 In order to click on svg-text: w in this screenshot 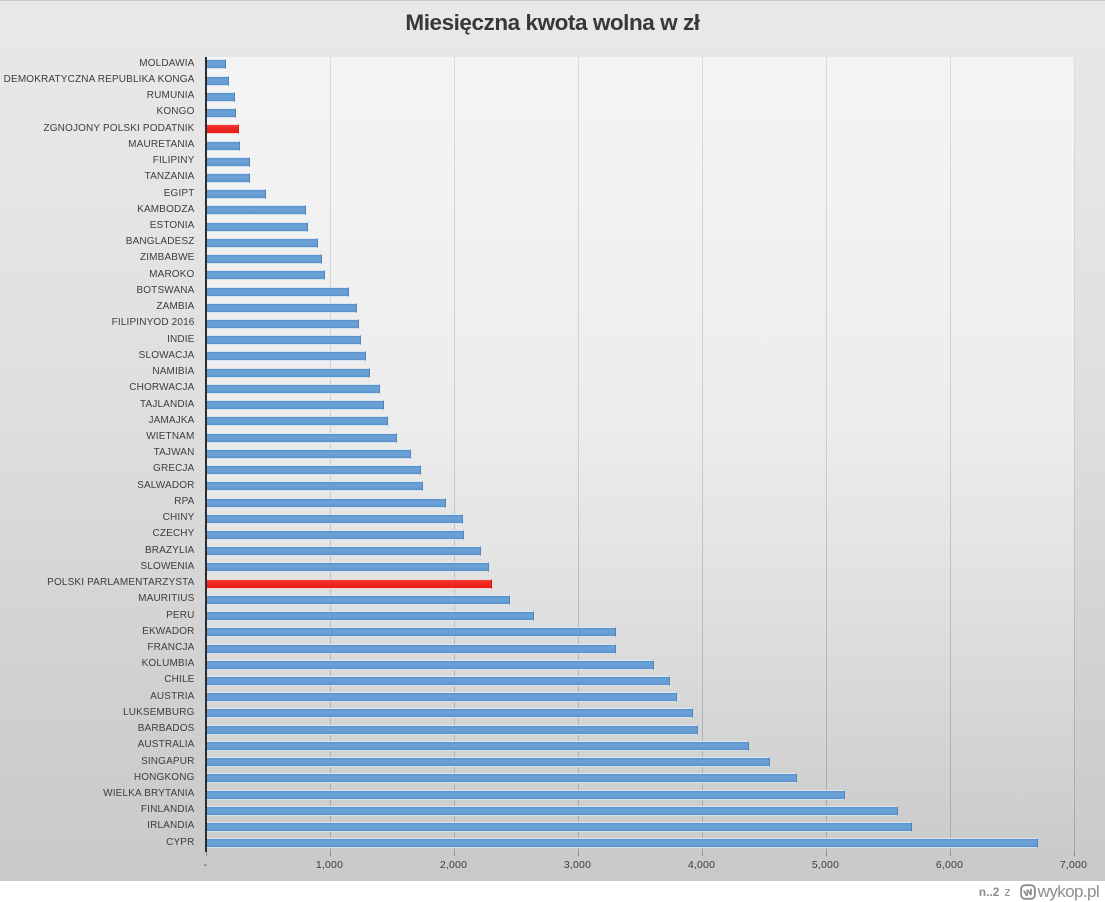, I will do `click(1027, 892)`.